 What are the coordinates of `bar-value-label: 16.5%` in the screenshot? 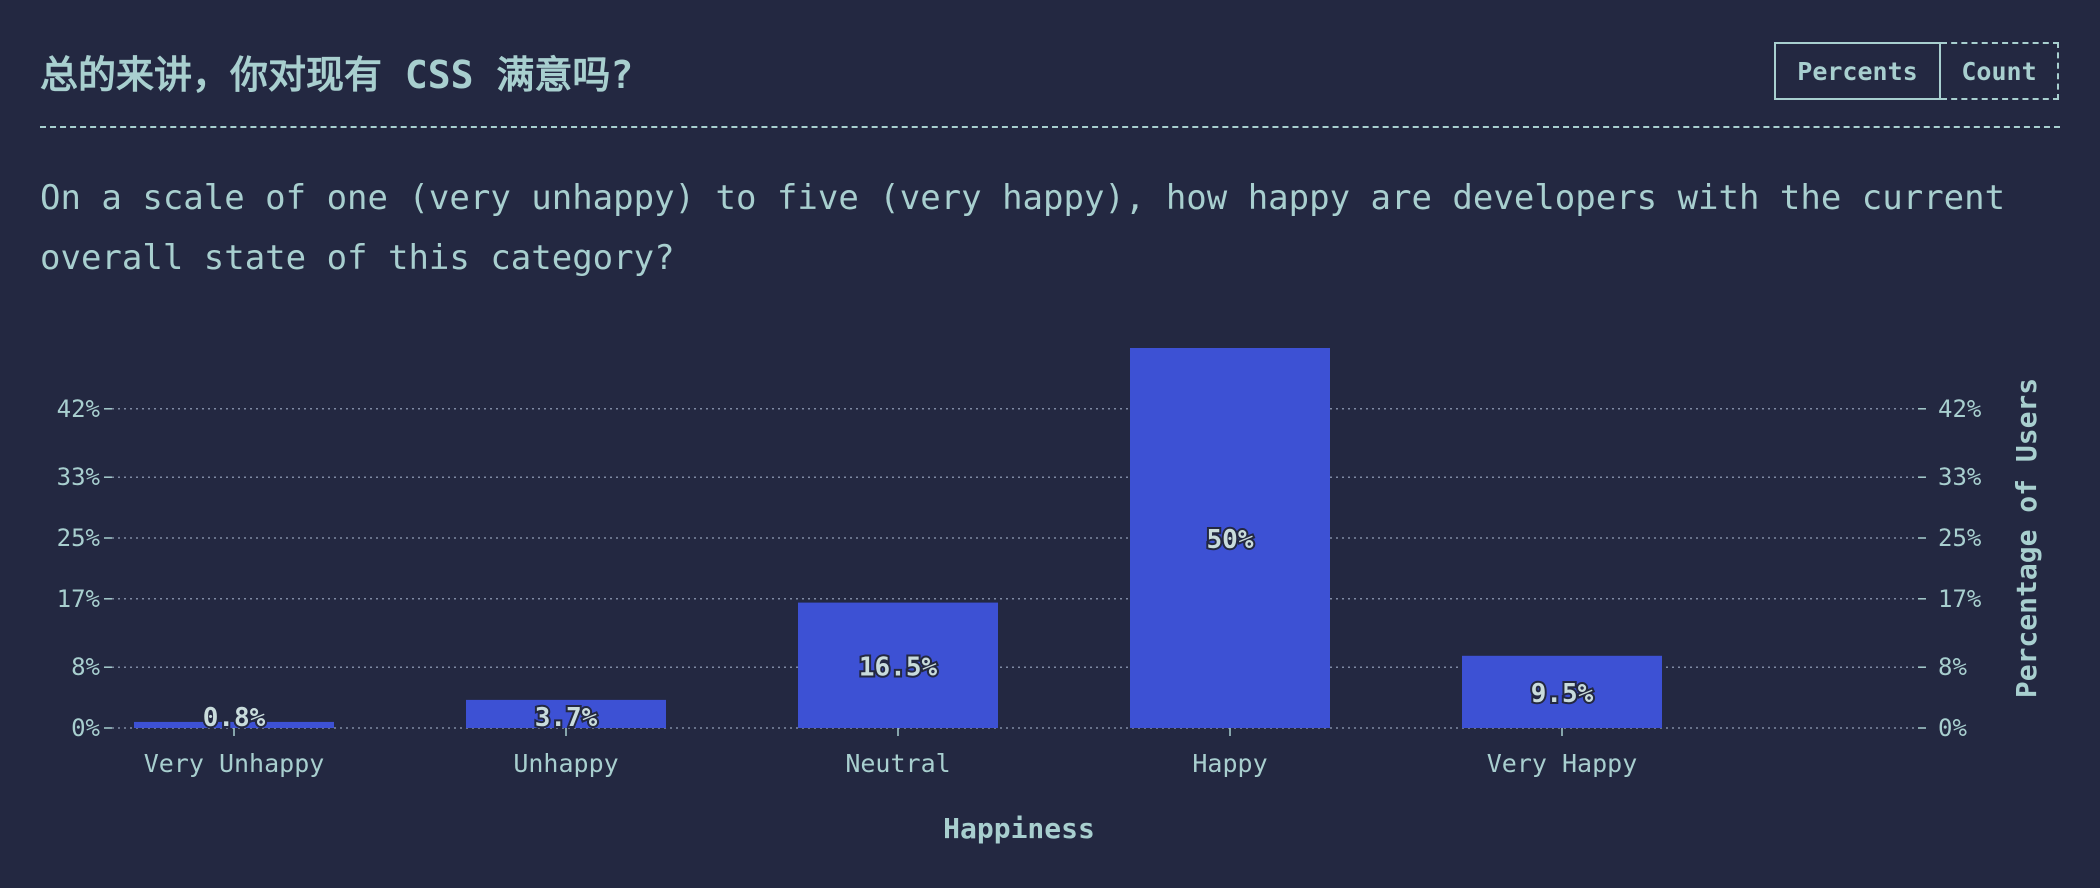 It's located at (898, 667).